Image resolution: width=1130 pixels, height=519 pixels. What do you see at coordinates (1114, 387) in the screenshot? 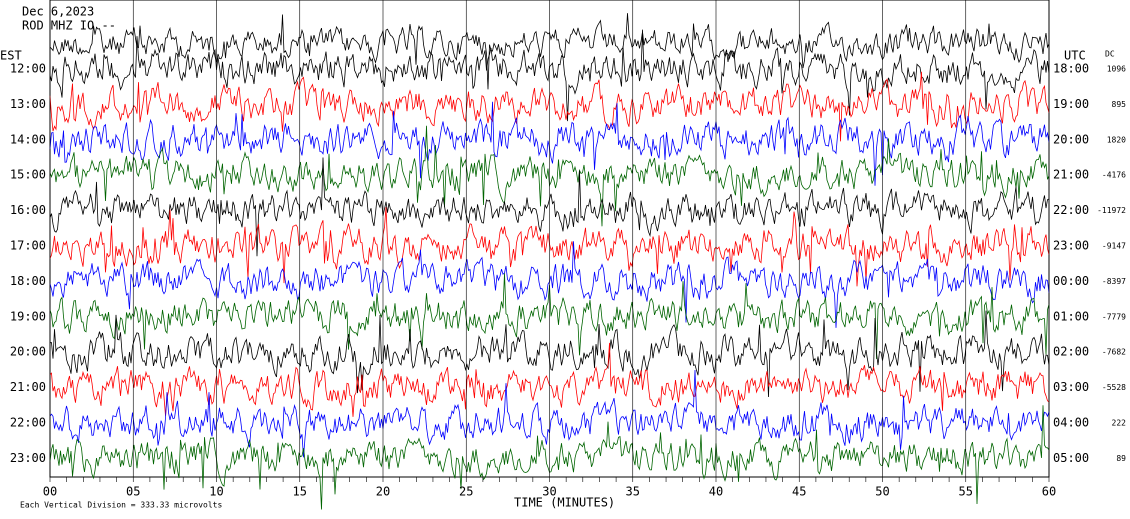
I see `dc-value: -5528` at bounding box center [1114, 387].